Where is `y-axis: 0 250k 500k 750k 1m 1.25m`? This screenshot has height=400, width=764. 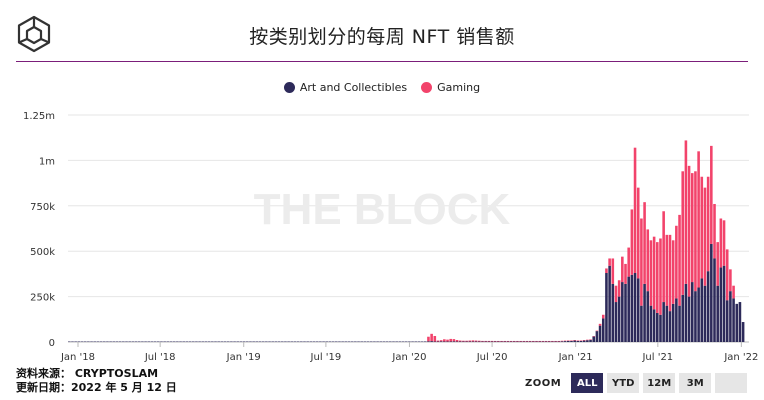
y-axis: 0 250k 500k 750k 1m 1.25m is located at coordinates (39, 230).